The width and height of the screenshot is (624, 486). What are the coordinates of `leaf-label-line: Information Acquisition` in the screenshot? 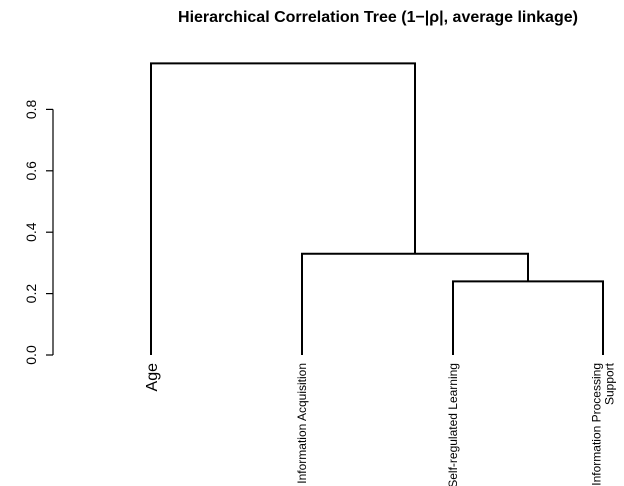 It's located at (302, 423).